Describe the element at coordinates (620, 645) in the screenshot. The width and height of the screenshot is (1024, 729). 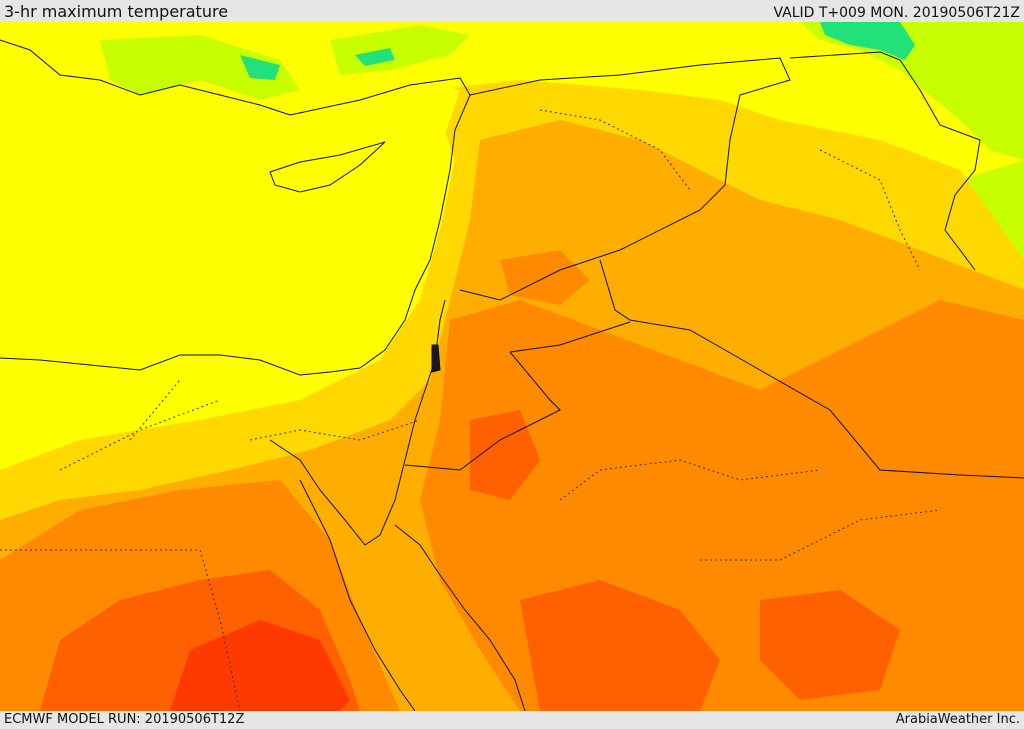
I see `temp-field-darkorange-saudi` at that location.